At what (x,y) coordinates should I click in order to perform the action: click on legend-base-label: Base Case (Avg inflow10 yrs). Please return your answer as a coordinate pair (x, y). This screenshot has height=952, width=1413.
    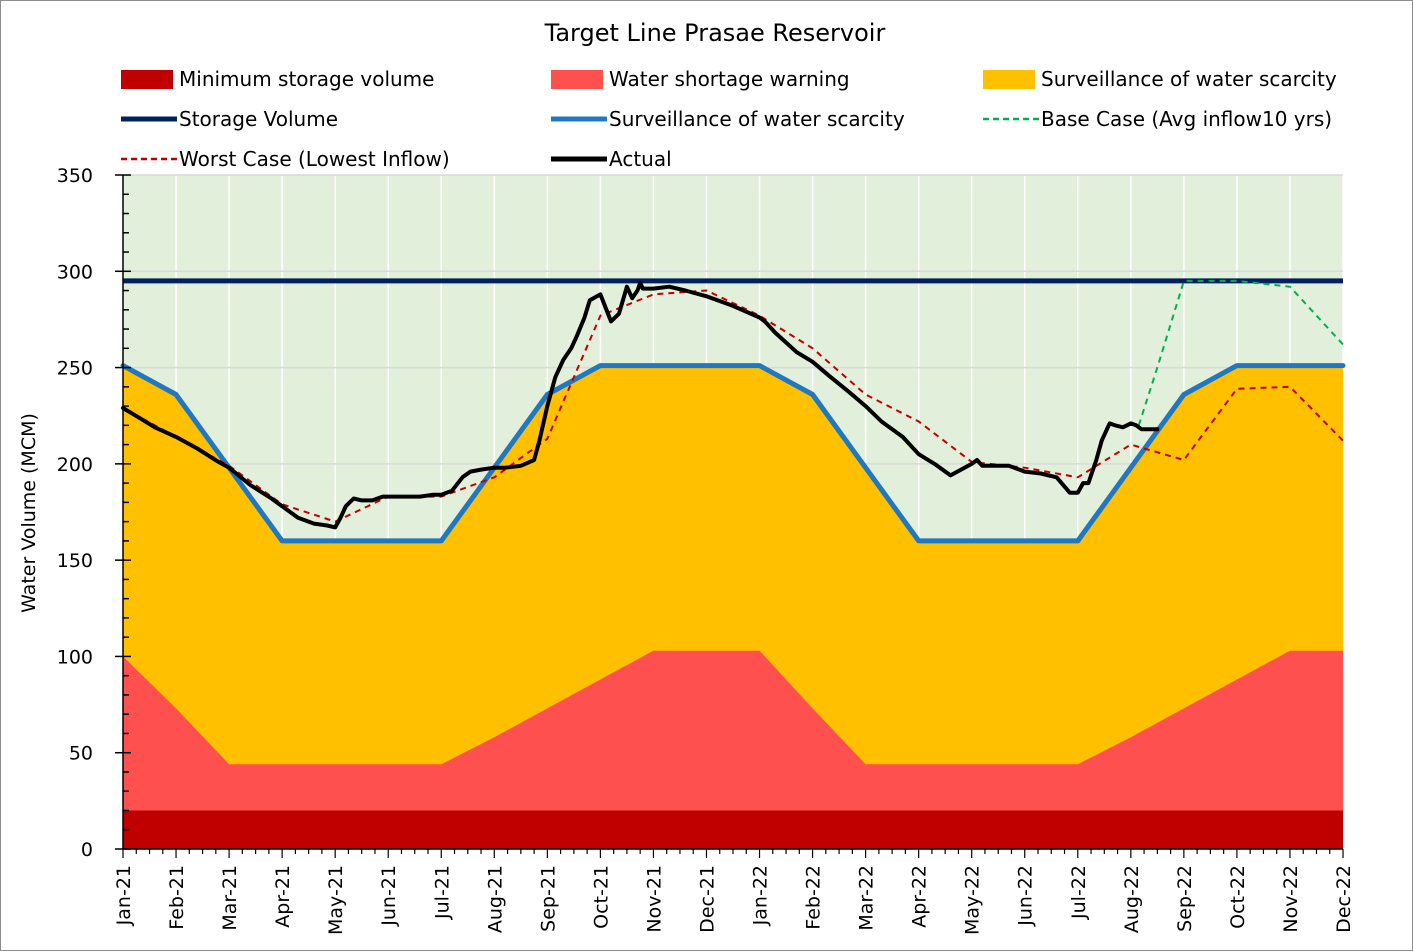
    Looking at the image, I should click on (1186, 119).